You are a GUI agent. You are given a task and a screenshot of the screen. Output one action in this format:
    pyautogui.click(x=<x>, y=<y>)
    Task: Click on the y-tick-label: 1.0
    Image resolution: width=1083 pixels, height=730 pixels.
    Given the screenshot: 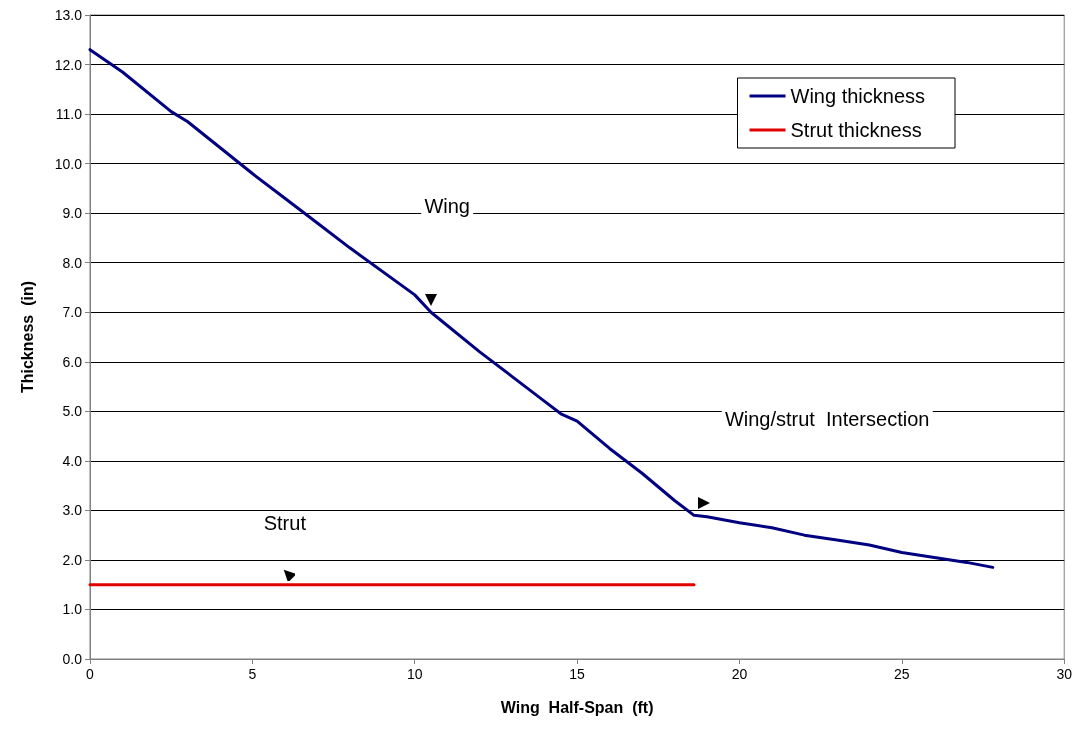 What is the action you would take?
    pyautogui.click(x=72, y=609)
    